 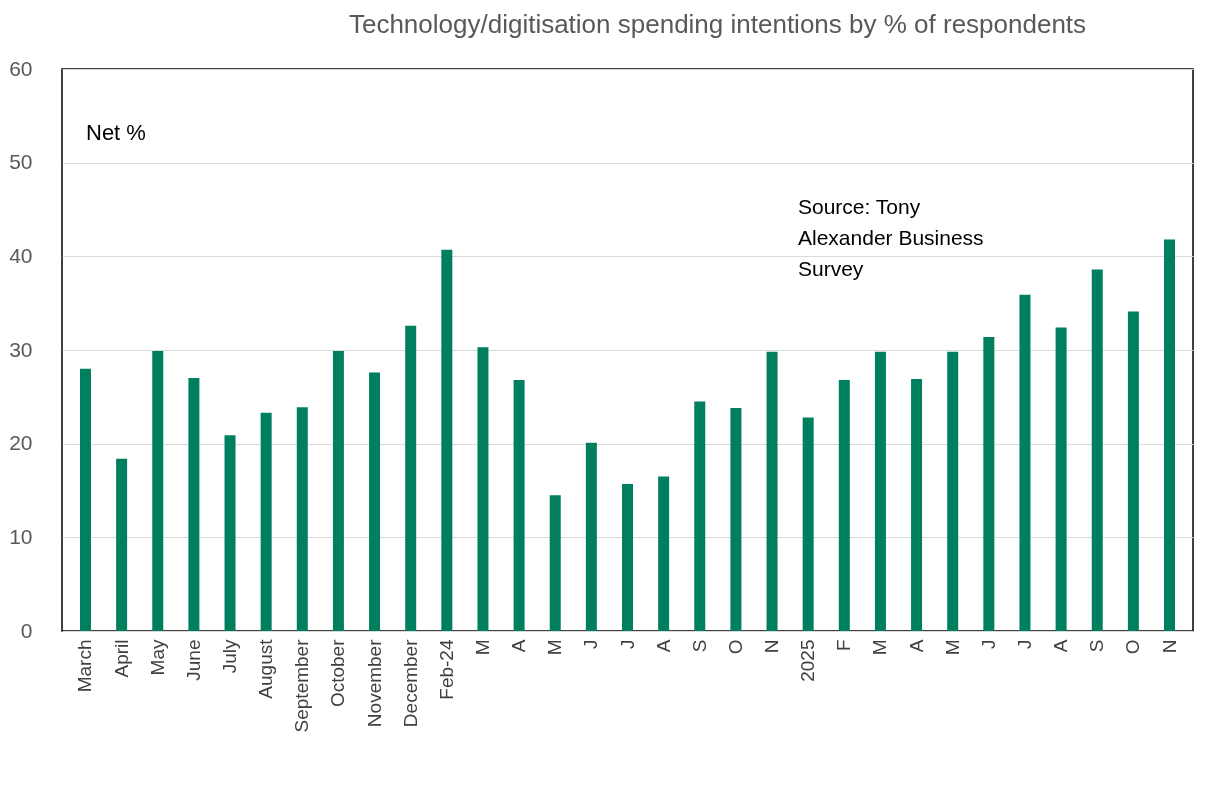 I want to click on chart-title: Technology/digitisation spending intentions by % of respondents, so click(x=717, y=24).